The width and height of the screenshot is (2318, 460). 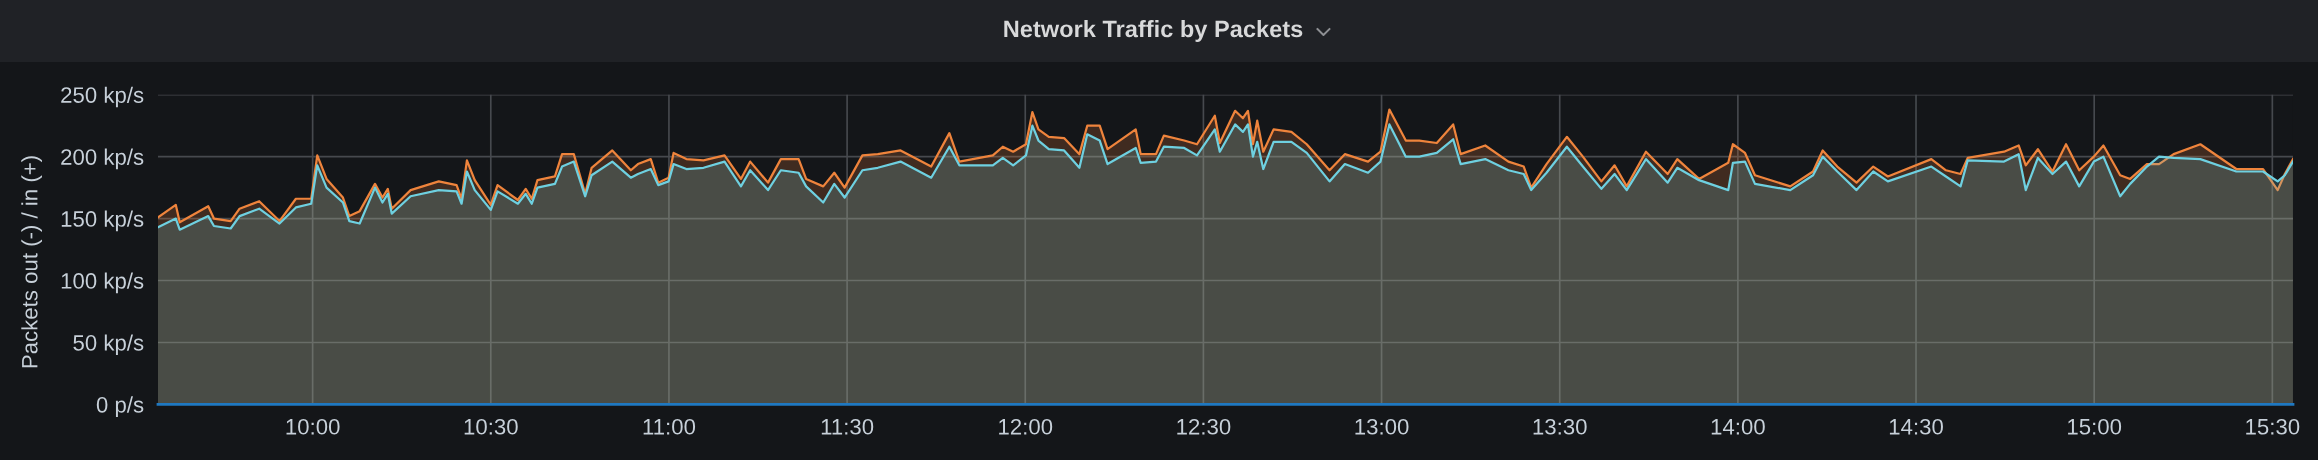 I want to click on y-axis-title: Packets out (-) / in (+), so click(x=31, y=262).